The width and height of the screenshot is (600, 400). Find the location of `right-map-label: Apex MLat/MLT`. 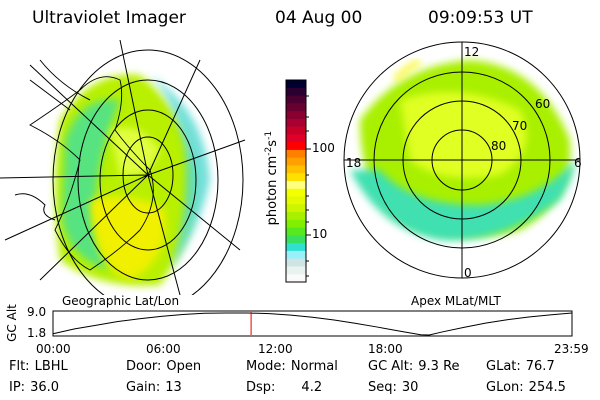

right-map-label: Apex MLat/MLT is located at coordinates (456, 301).